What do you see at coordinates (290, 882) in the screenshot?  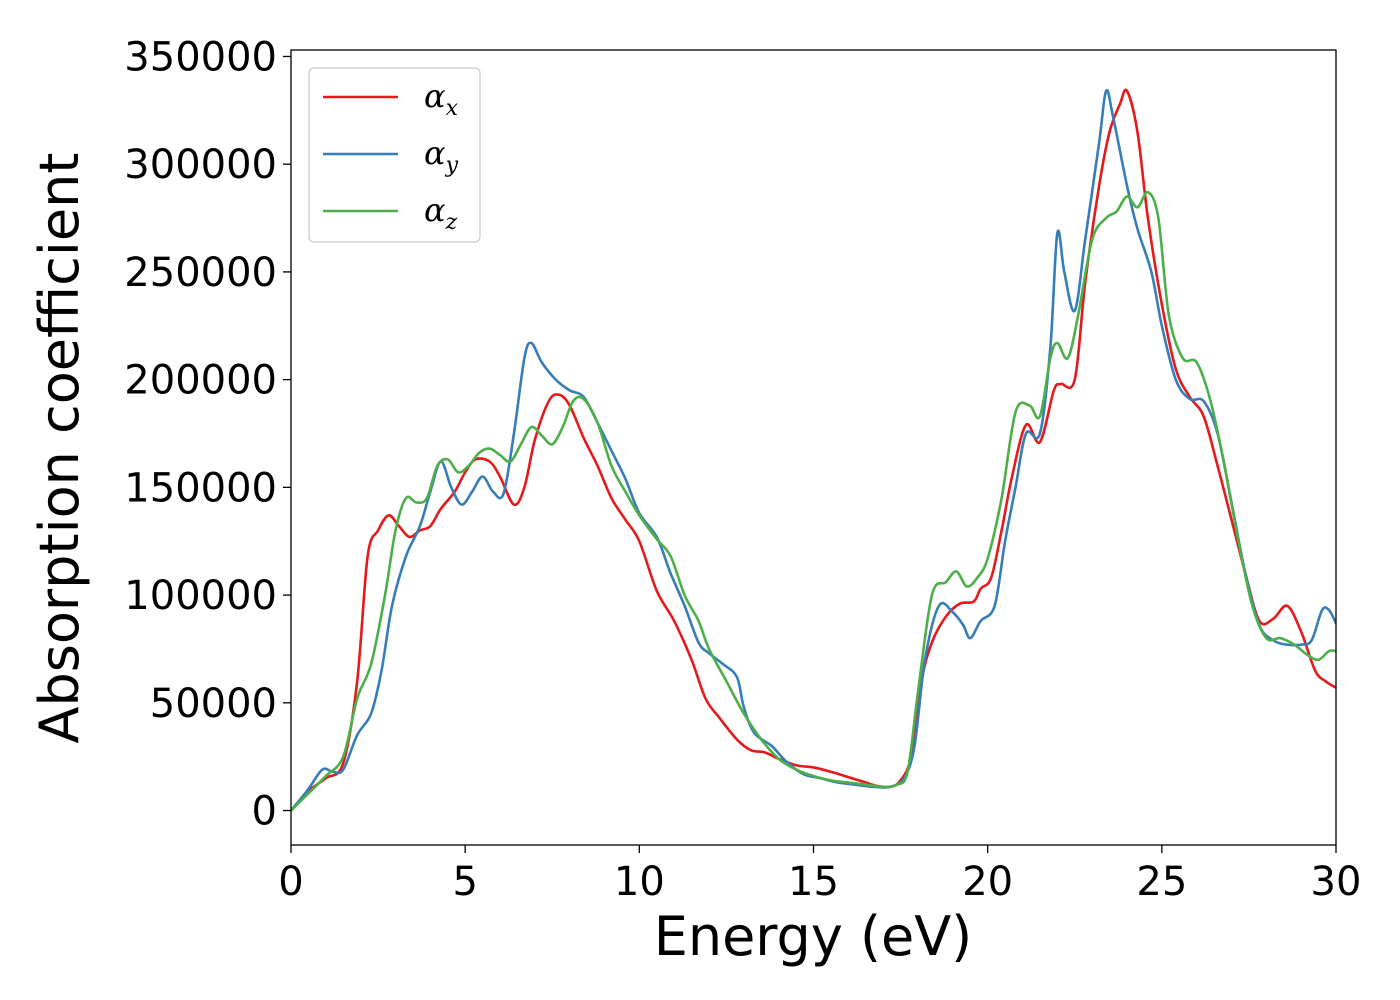 I see `x-tick-label: 0` at bounding box center [290, 882].